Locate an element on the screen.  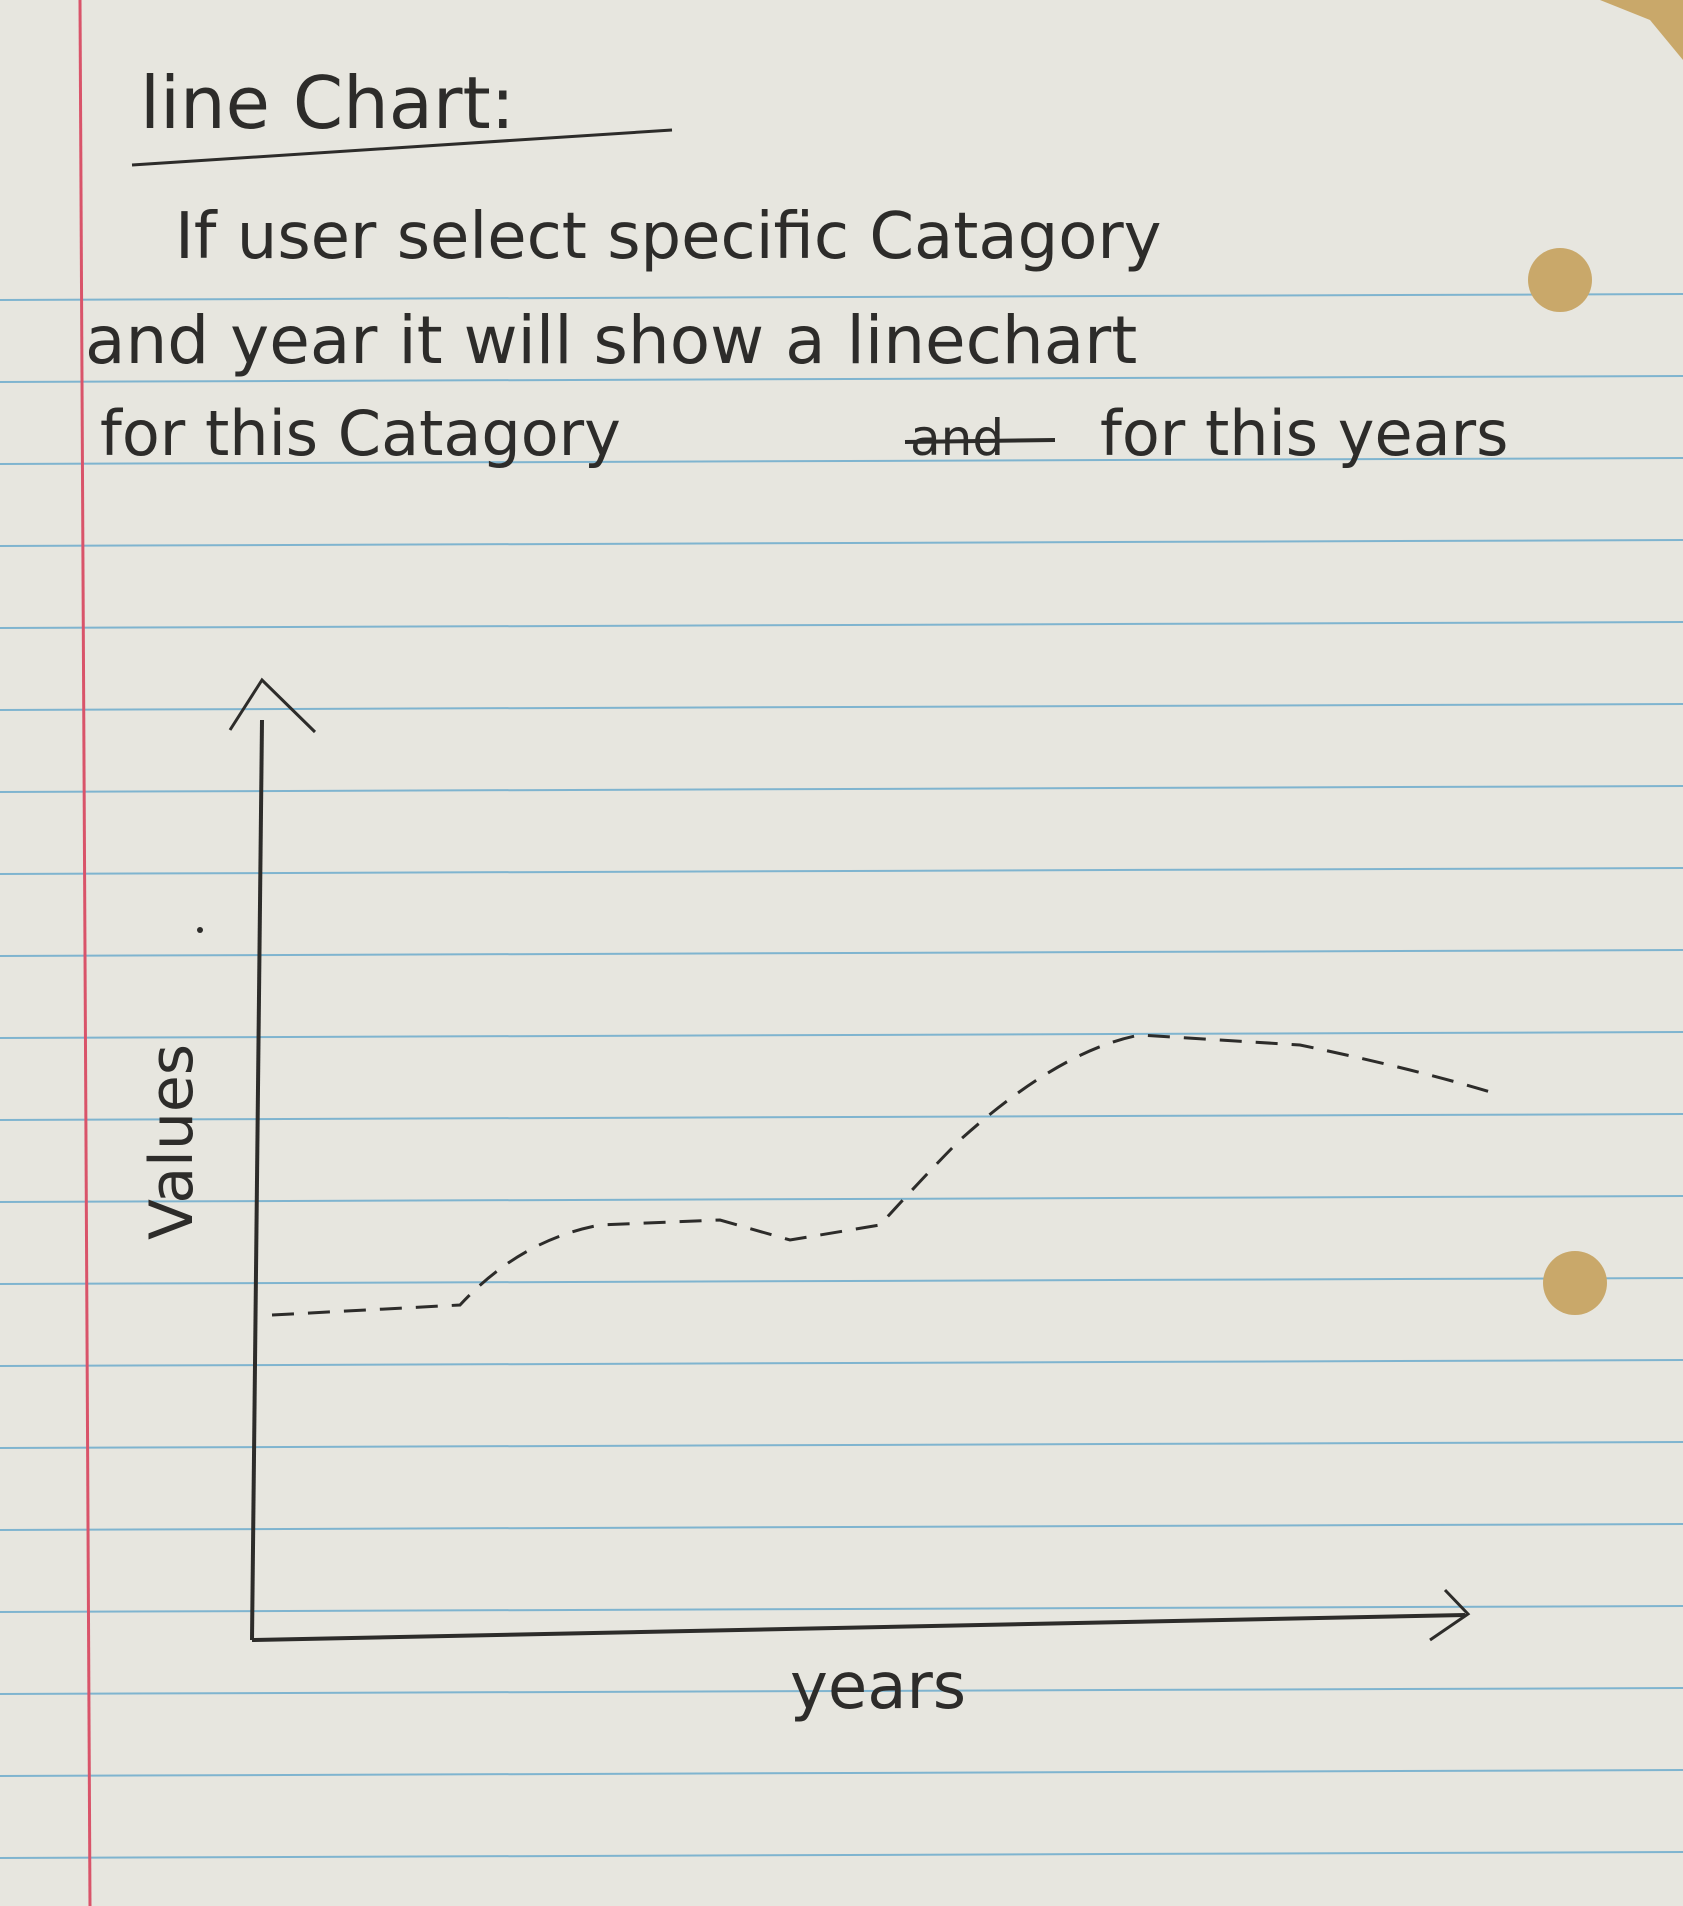
margin-line is located at coordinates (85, 953).